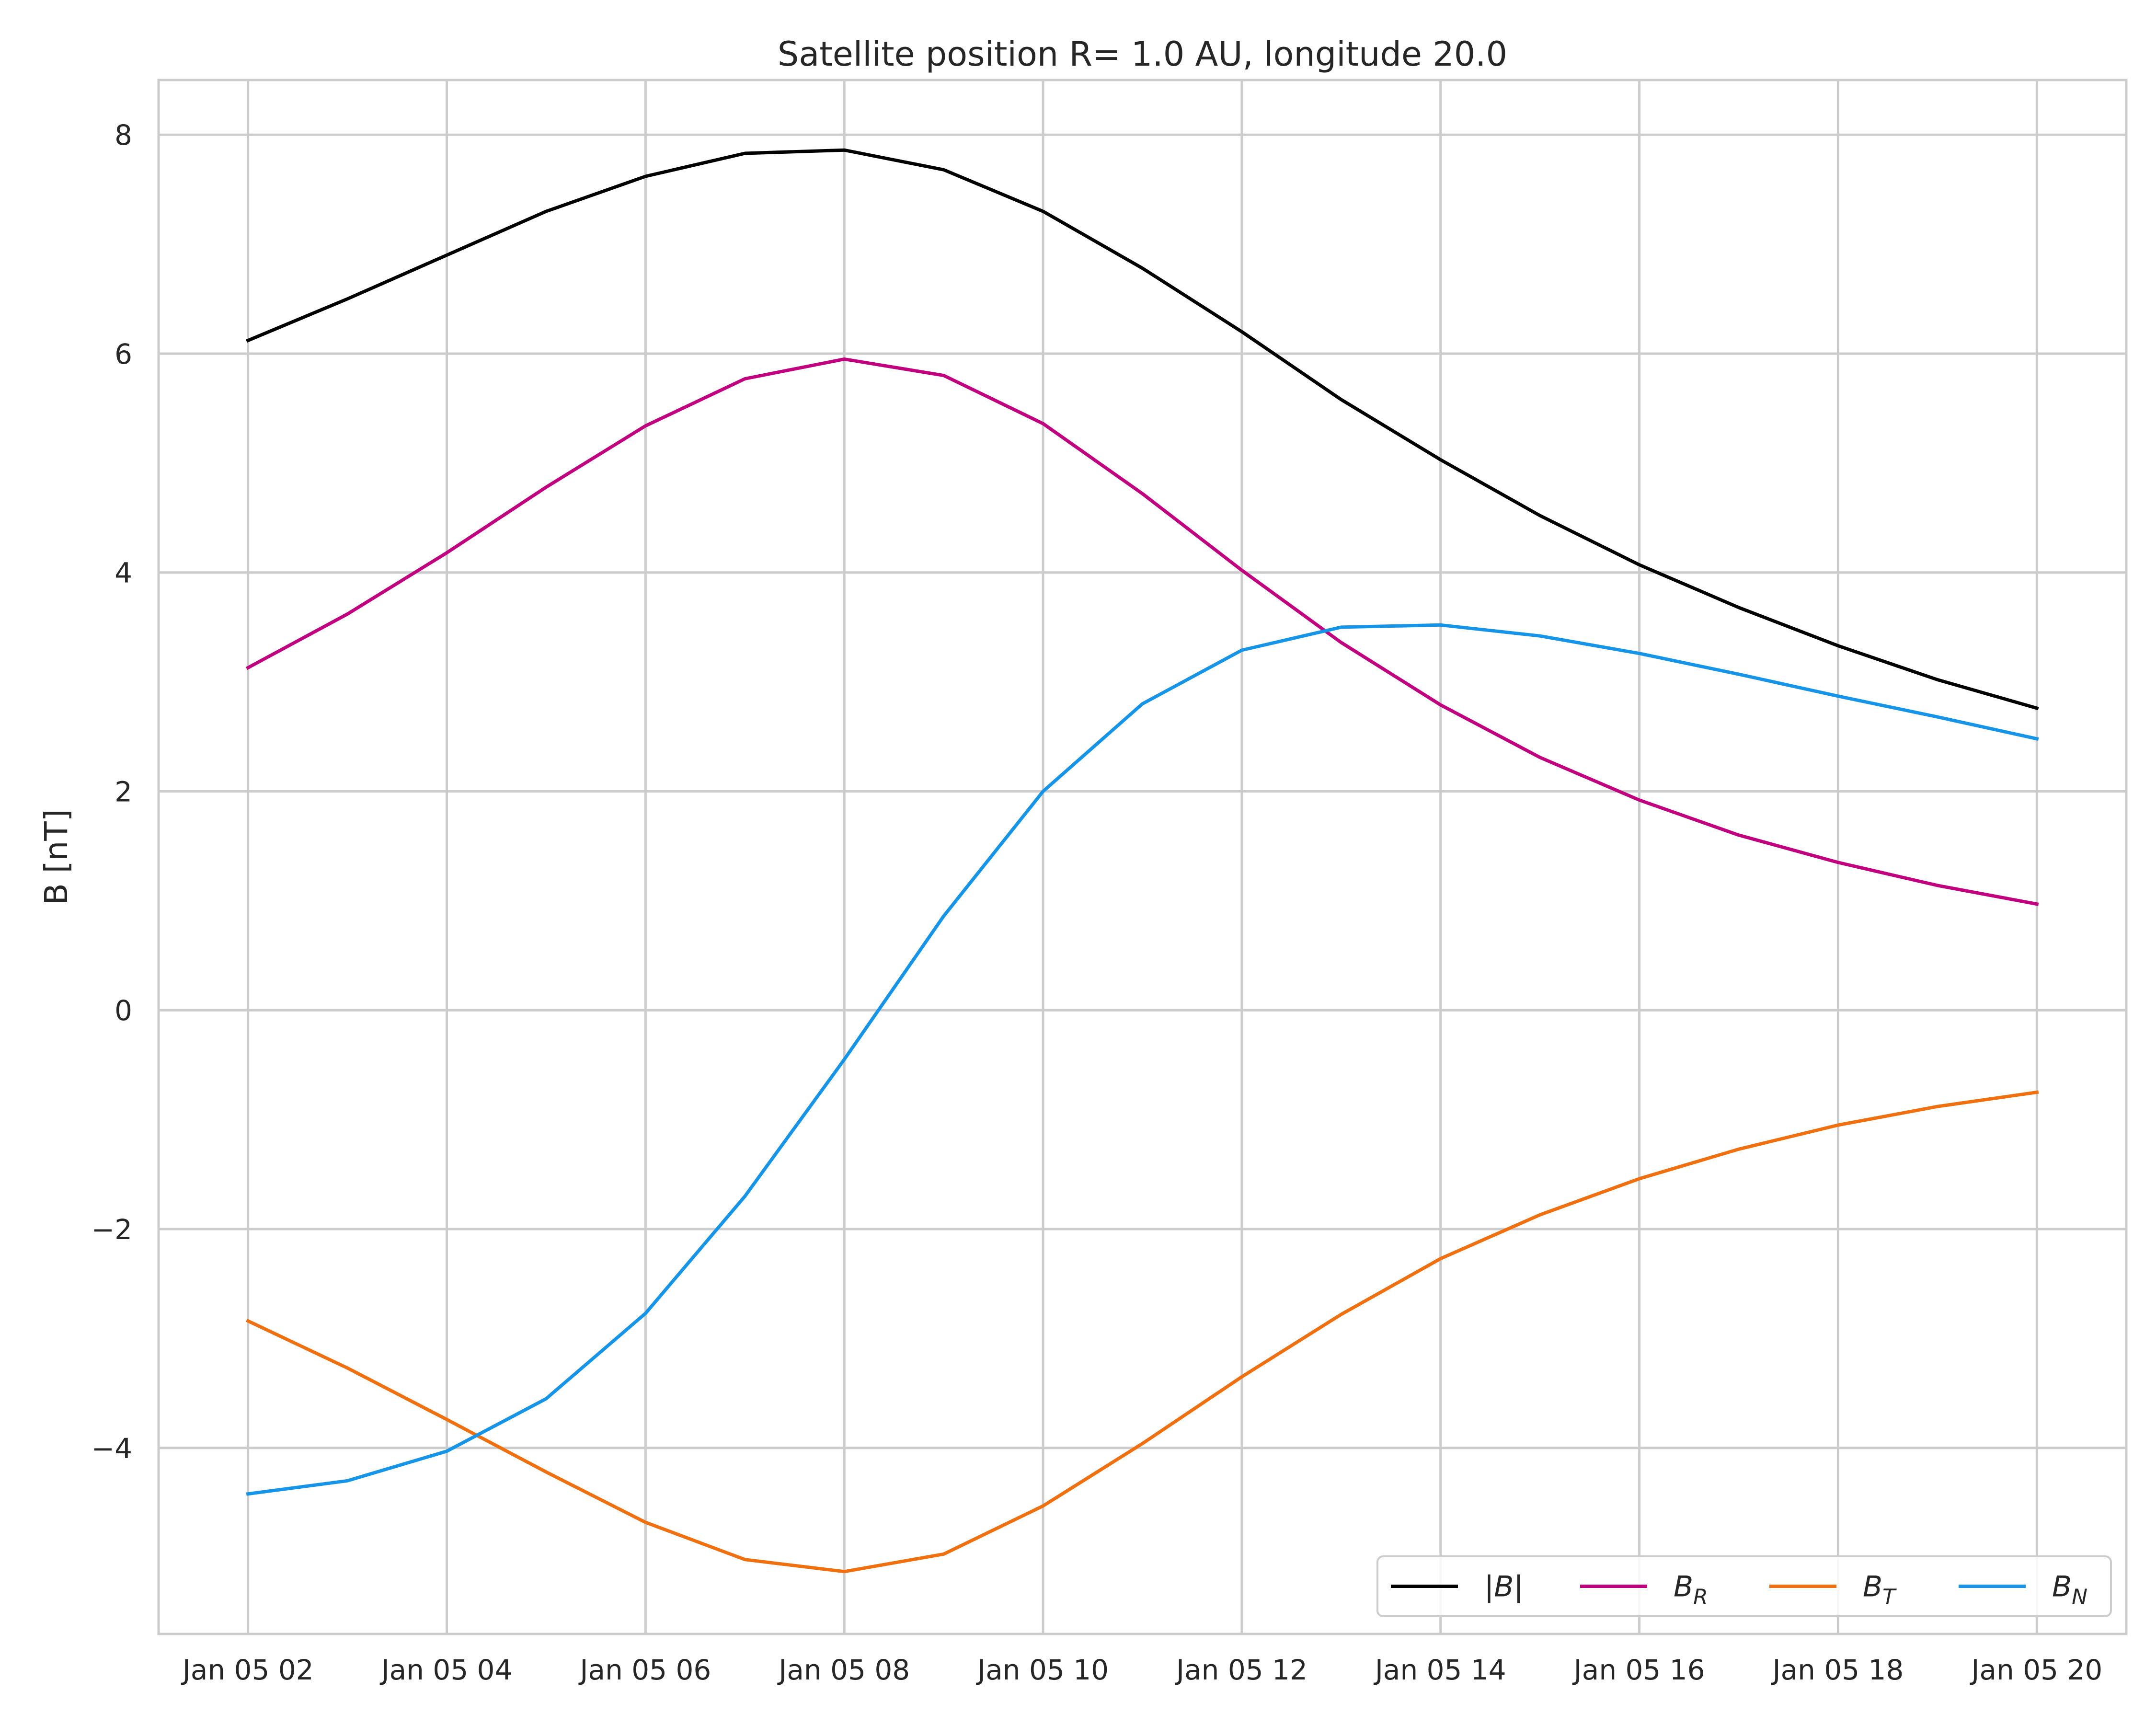 The width and height of the screenshot is (2156, 1725). What do you see at coordinates (1241, 1670) in the screenshot?
I see `x-tick-label: Jan 05 12` at bounding box center [1241, 1670].